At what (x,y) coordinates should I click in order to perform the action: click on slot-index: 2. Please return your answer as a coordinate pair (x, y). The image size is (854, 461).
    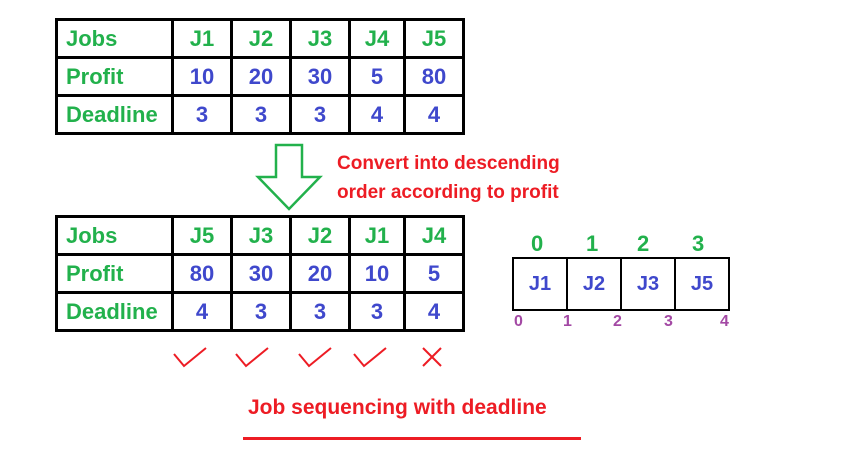
    Looking at the image, I should click on (643, 243).